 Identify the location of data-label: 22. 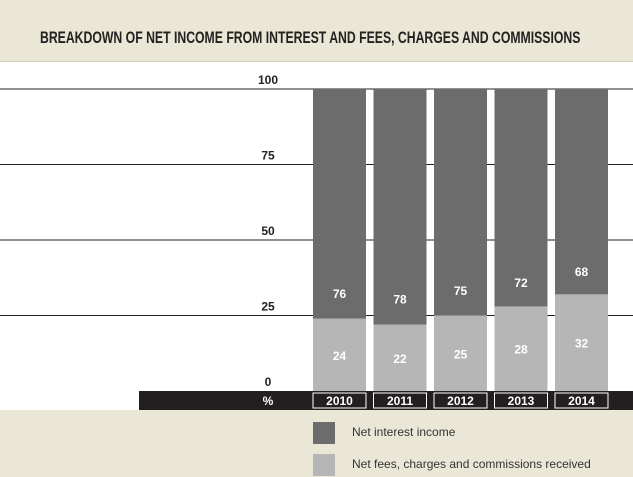
(400, 359).